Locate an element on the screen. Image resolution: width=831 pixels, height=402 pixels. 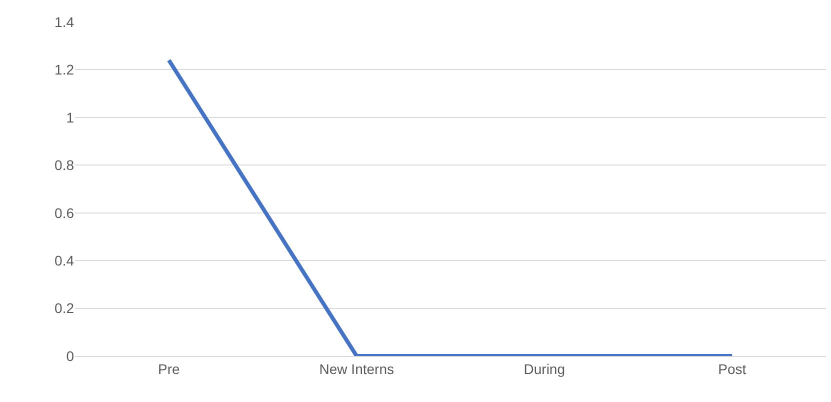
y-tick-label: 0.8 is located at coordinates (64, 165).